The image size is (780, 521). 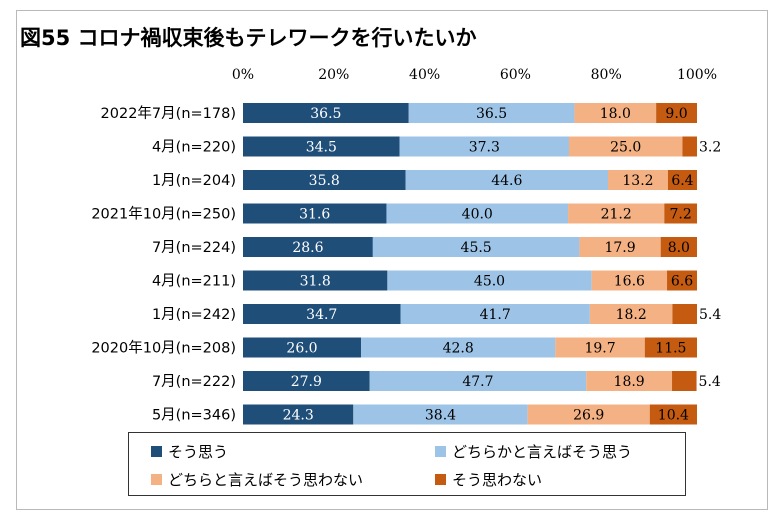 What do you see at coordinates (333, 75) in the screenshot?
I see `x-tick-label: 20%` at bounding box center [333, 75].